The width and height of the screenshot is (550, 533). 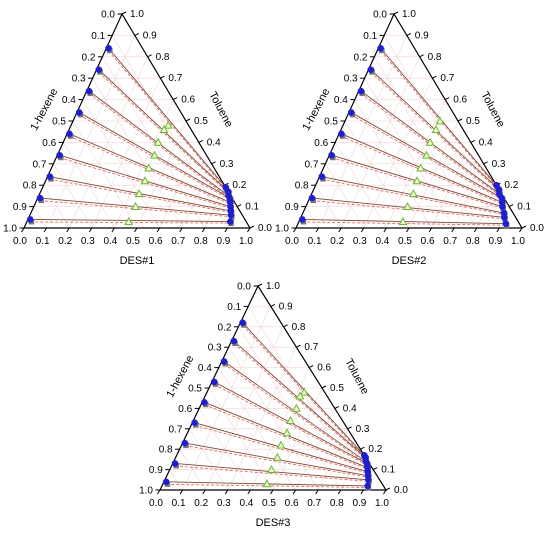 What do you see at coordinates (252, 207) in the screenshot?
I see `right-tick-label: 0.1` at bounding box center [252, 207].